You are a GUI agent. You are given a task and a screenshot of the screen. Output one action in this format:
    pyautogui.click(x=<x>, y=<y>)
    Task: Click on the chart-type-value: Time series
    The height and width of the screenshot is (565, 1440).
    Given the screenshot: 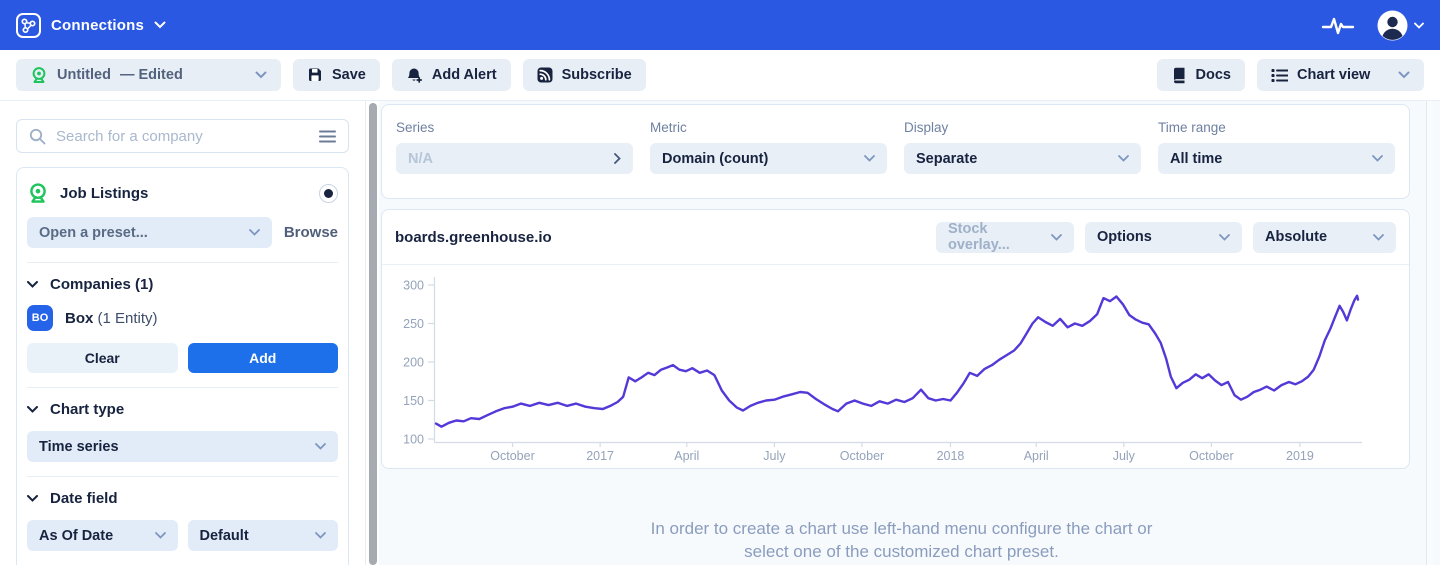 What is the action you would take?
    pyautogui.click(x=79, y=446)
    